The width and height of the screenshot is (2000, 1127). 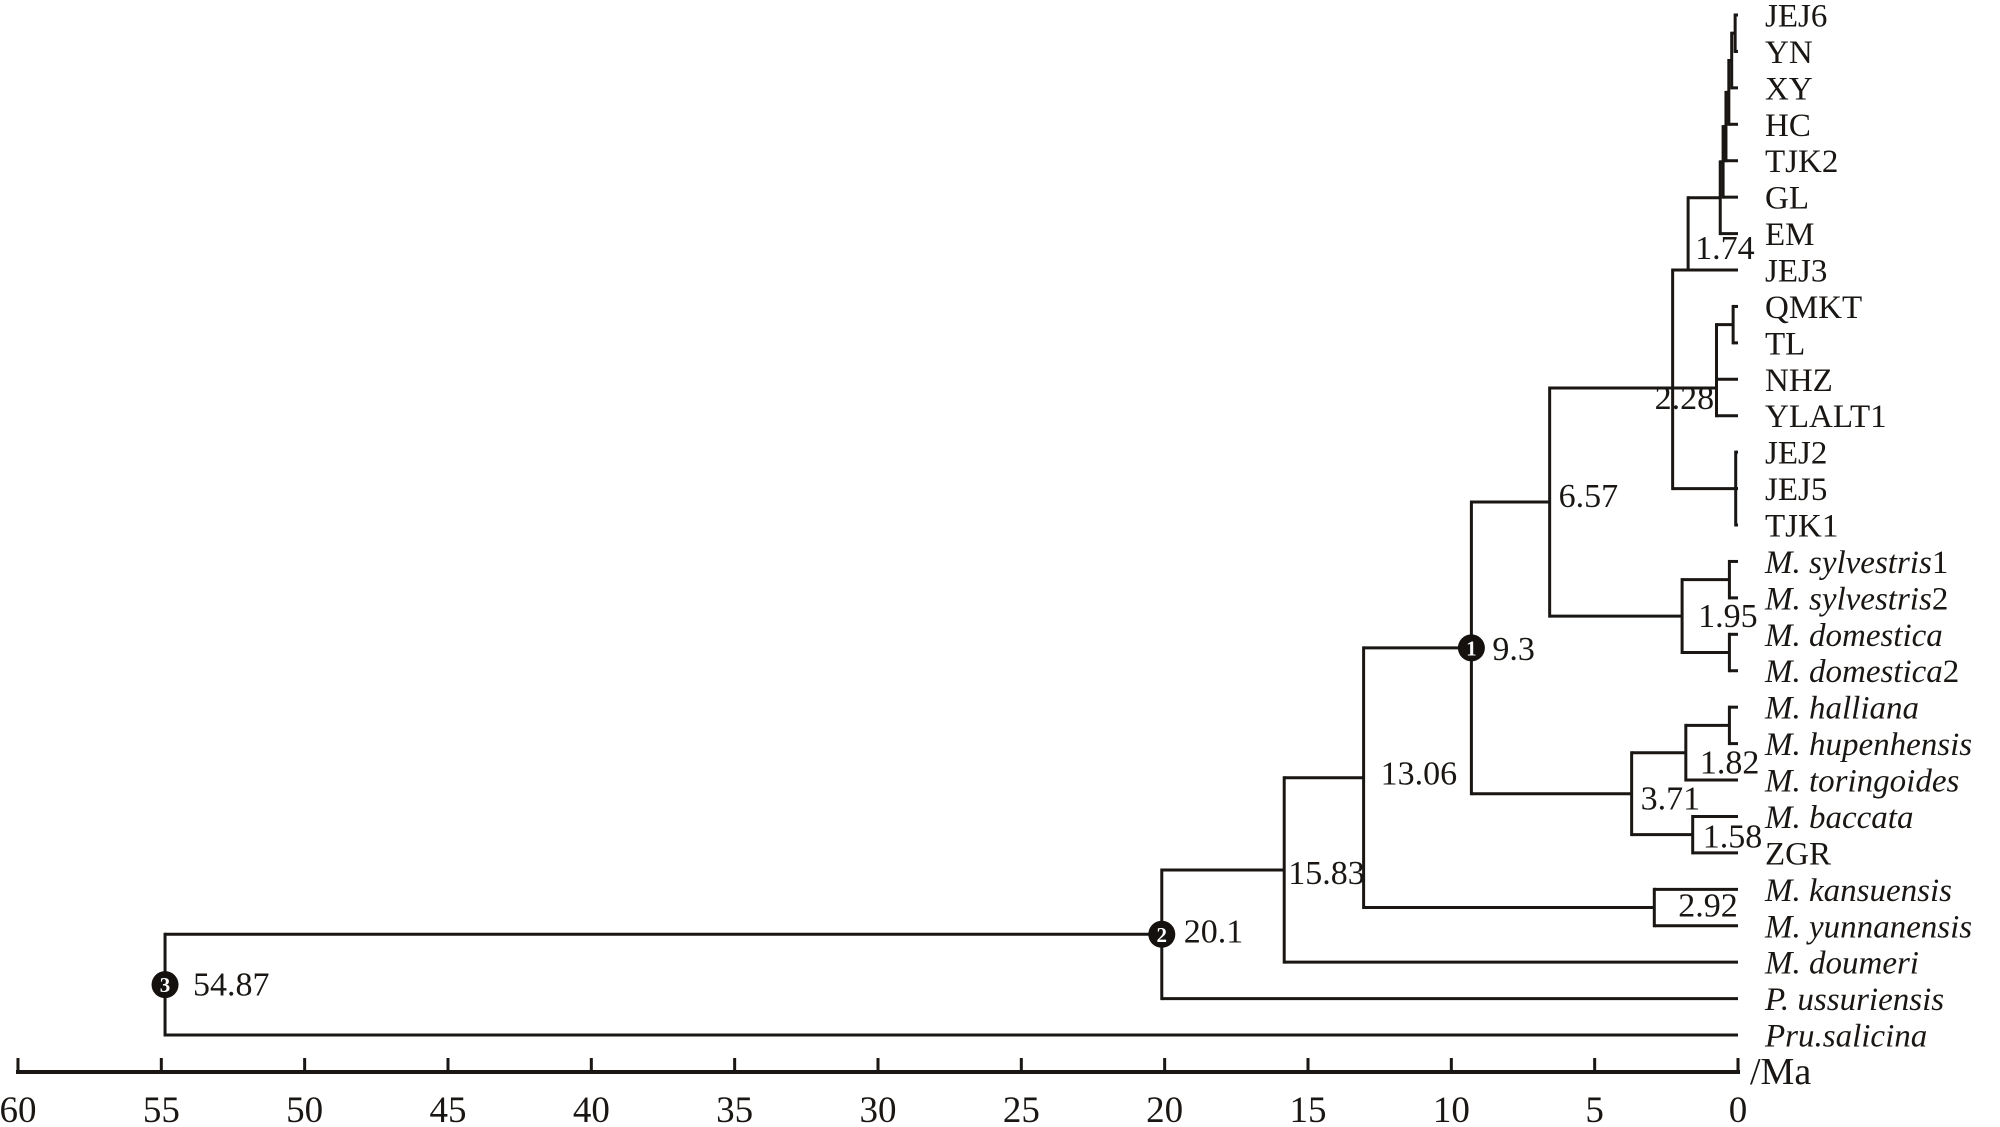 I want to click on tip-label: M. baccata, so click(x=1838, y=818).